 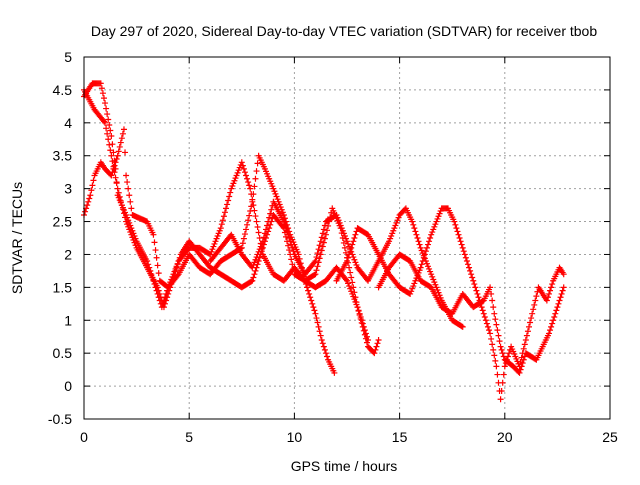 I want to click on y-tick-label: 0.5, so click(x=63, y=353).